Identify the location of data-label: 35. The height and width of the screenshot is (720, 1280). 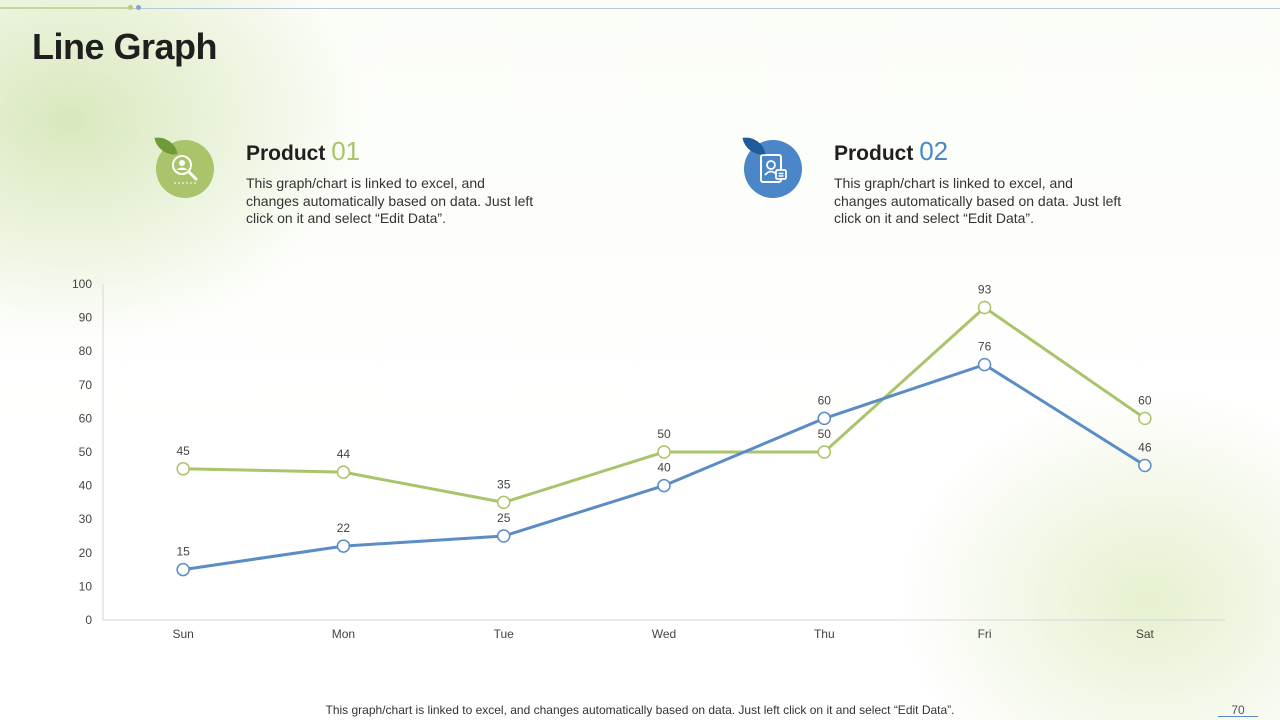
(504, 484).